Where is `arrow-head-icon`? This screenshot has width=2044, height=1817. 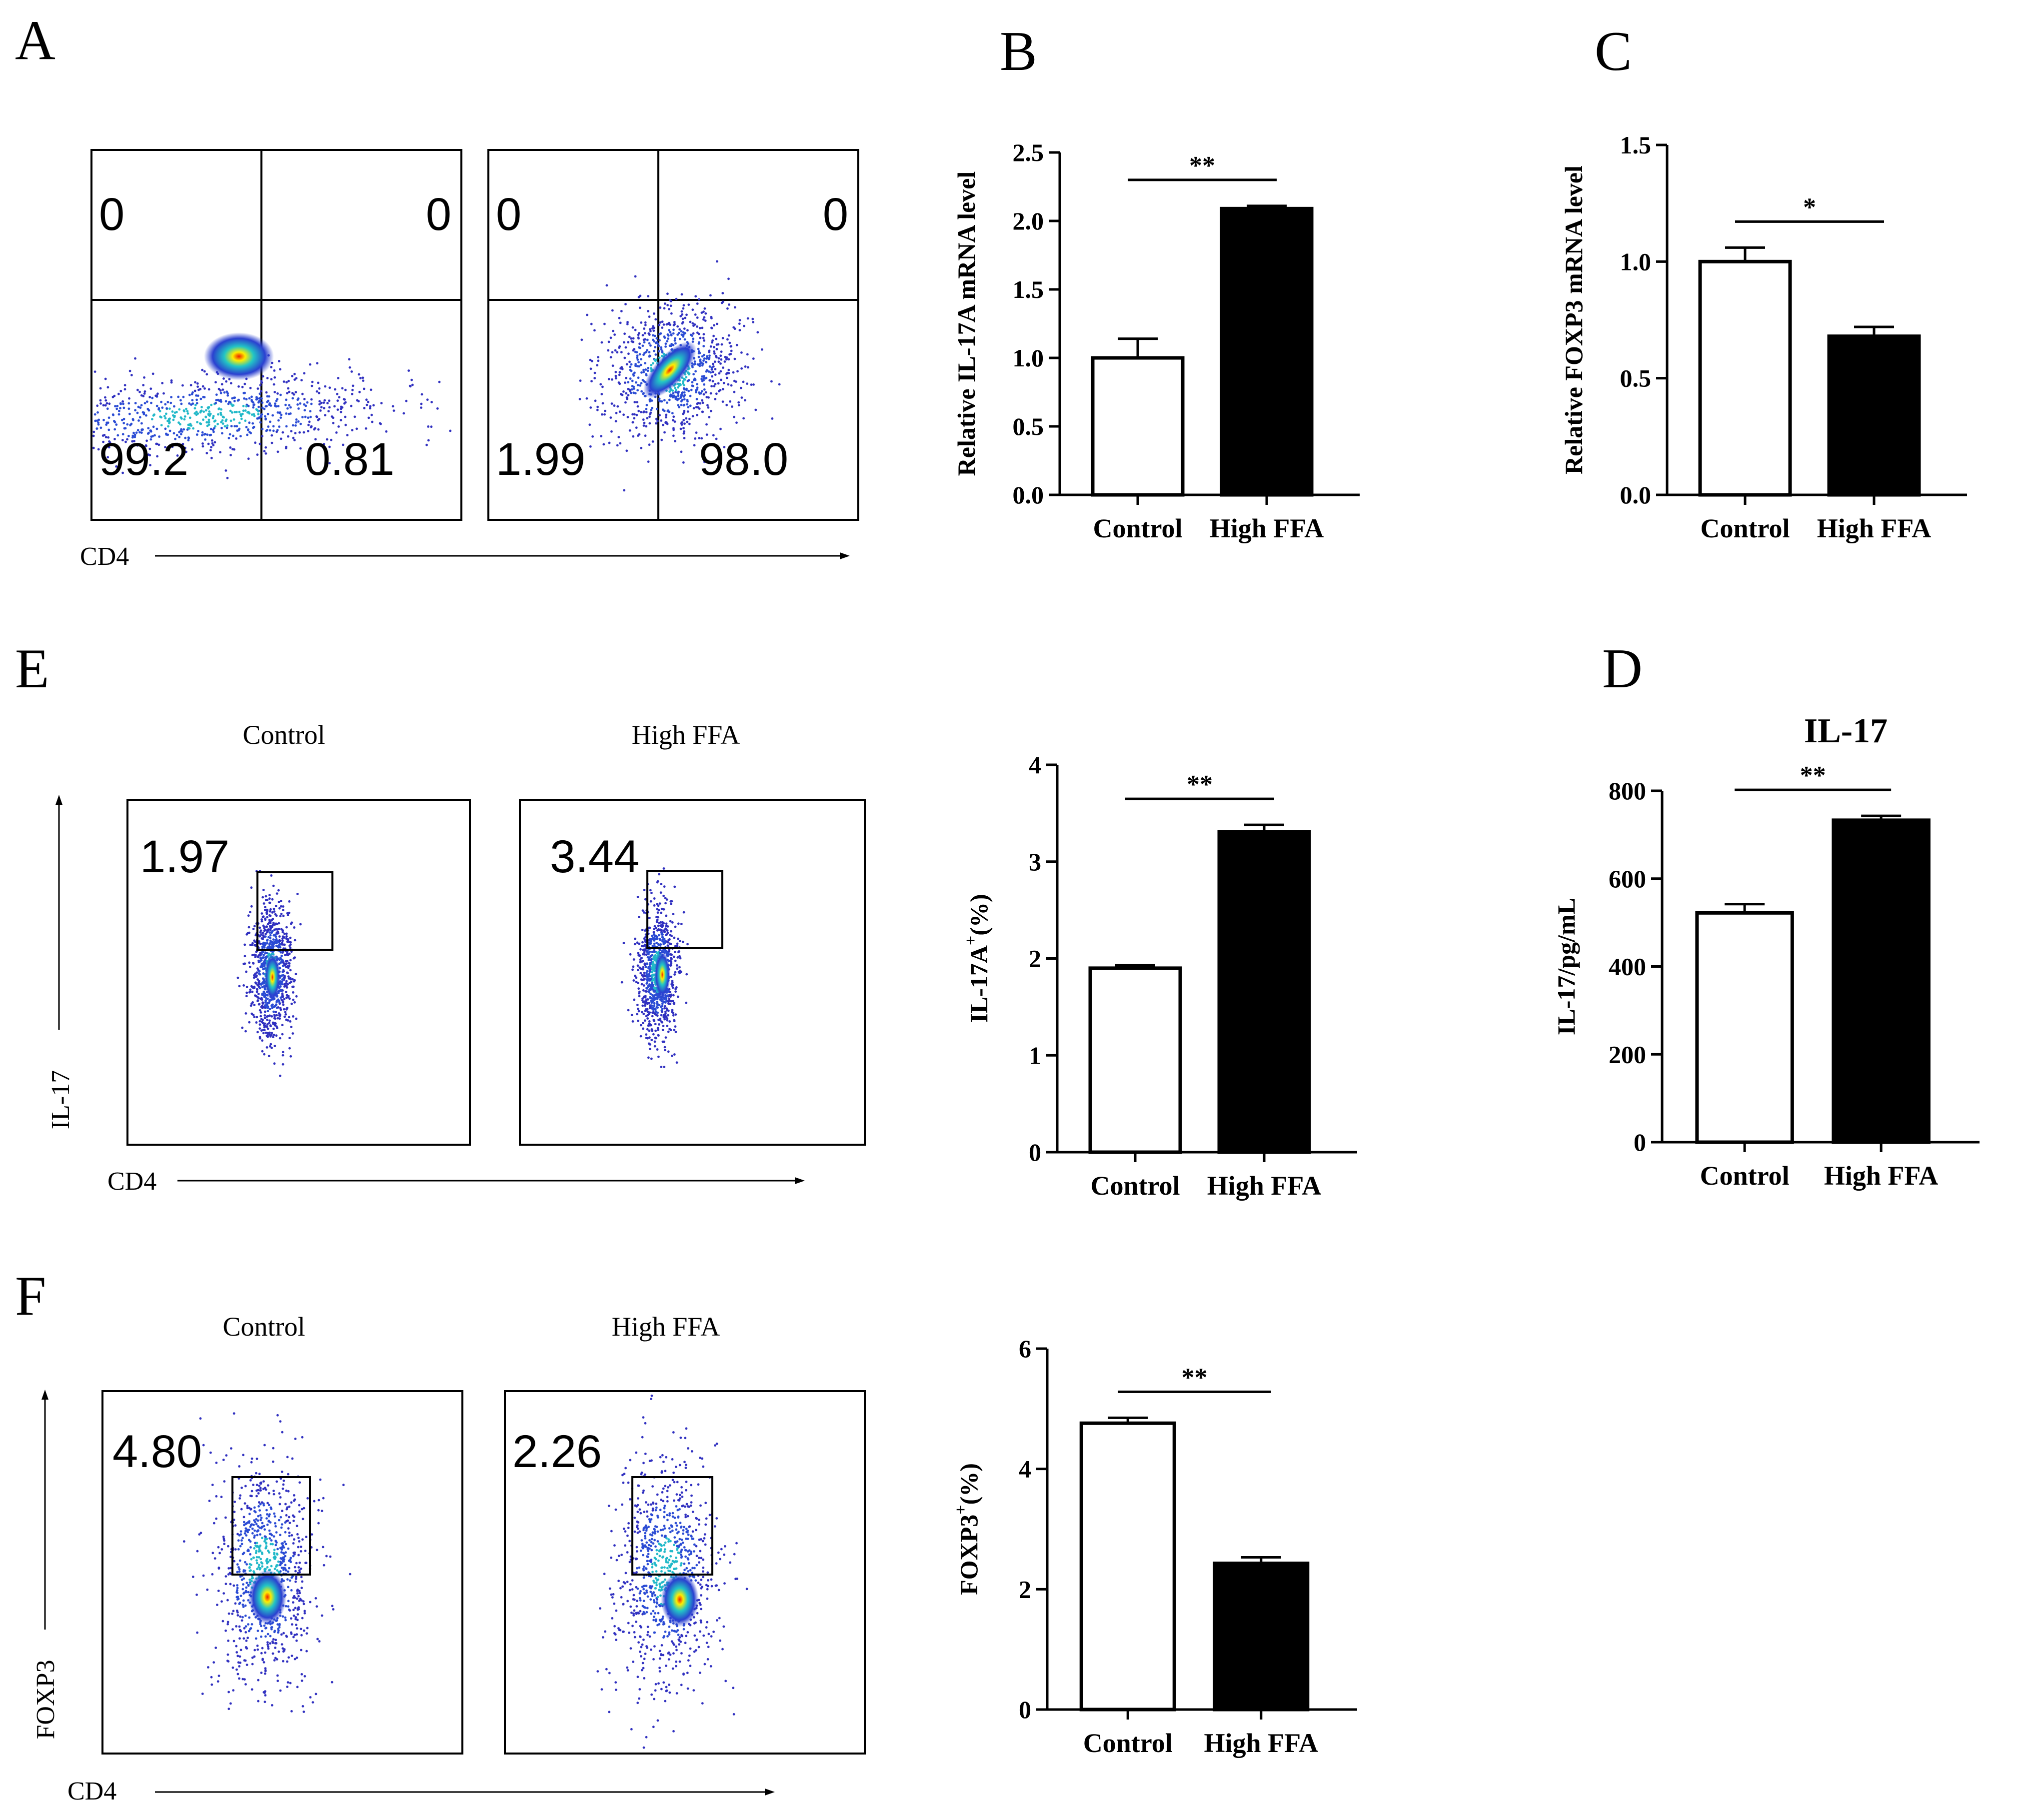 arrow-head-icon is located at coordinates (800, 1180).